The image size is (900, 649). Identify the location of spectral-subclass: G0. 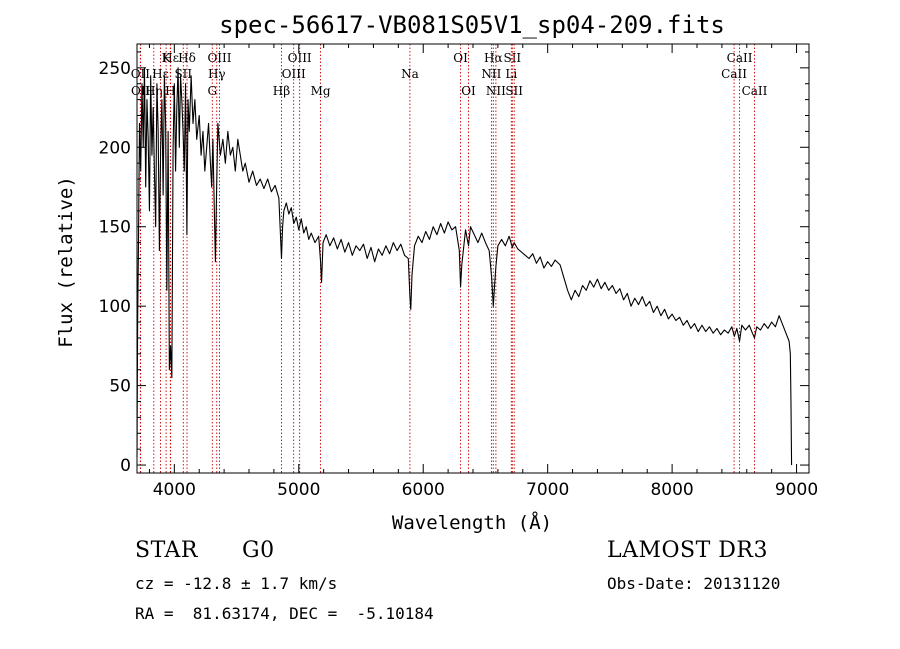
(258, 550).